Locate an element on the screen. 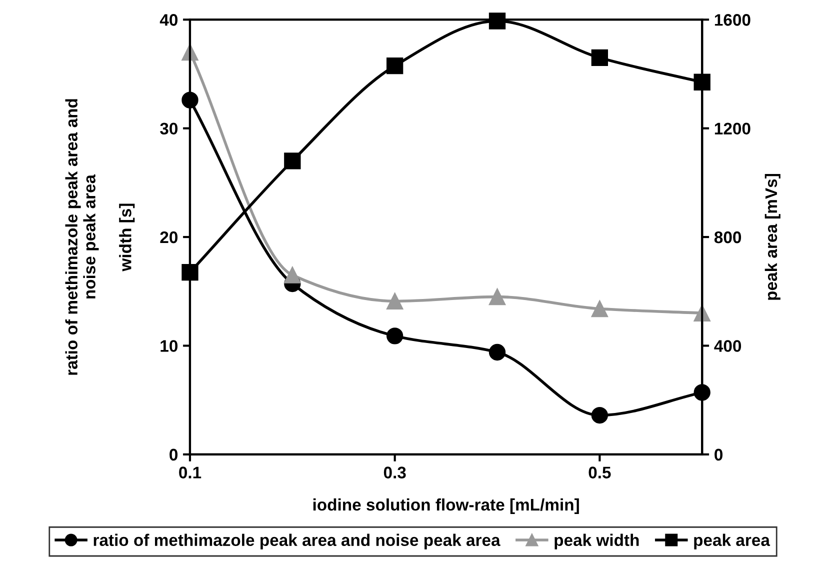 This screenshot has width=826, height=561. text: ratio of methimazole peak area and noise peak area width [s] is located at coordinates (100, 237).